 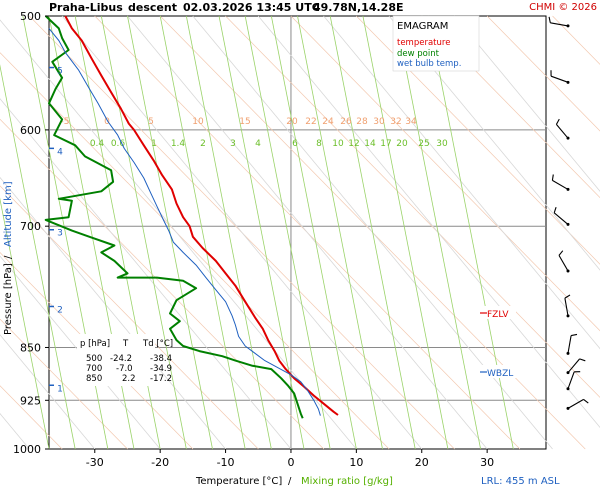 What do you see at coordinates (30, 400) in the screenshot?
I see `pressure-tick-label: 925` at bounding box center [30, 400].